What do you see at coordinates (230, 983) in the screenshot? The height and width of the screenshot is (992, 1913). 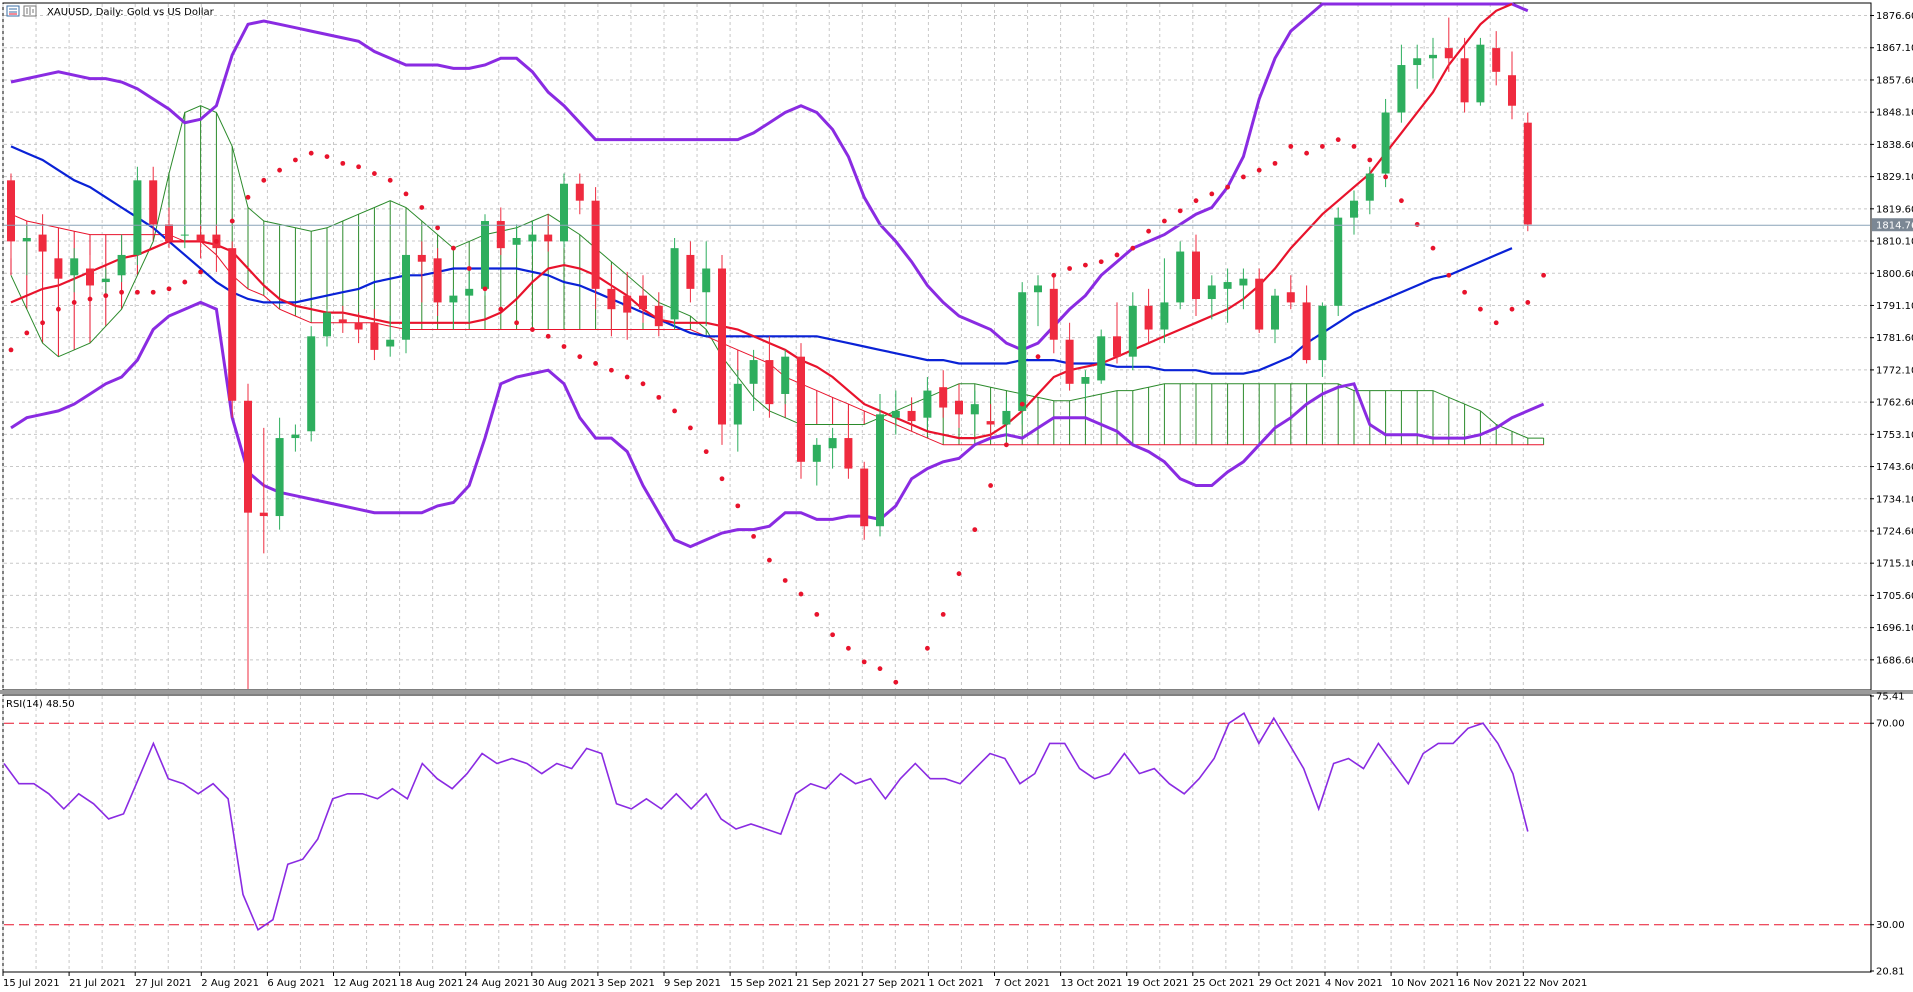 I see `date-tick-label: 2 Aug 2021` at bounding box center [230, 983].